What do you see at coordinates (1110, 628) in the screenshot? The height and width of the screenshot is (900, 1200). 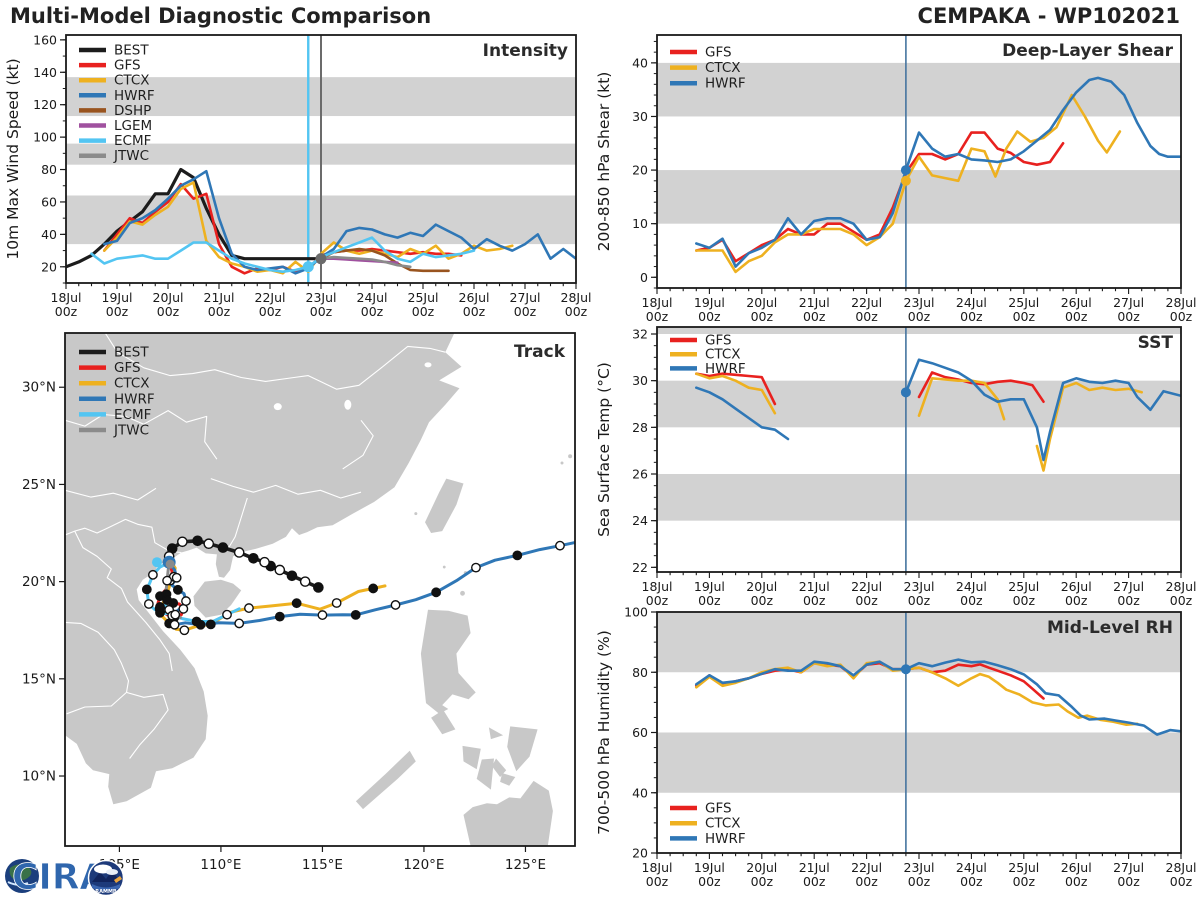 I see `svg-text: Mid-Level RH` at bounding box center [1110, 628].